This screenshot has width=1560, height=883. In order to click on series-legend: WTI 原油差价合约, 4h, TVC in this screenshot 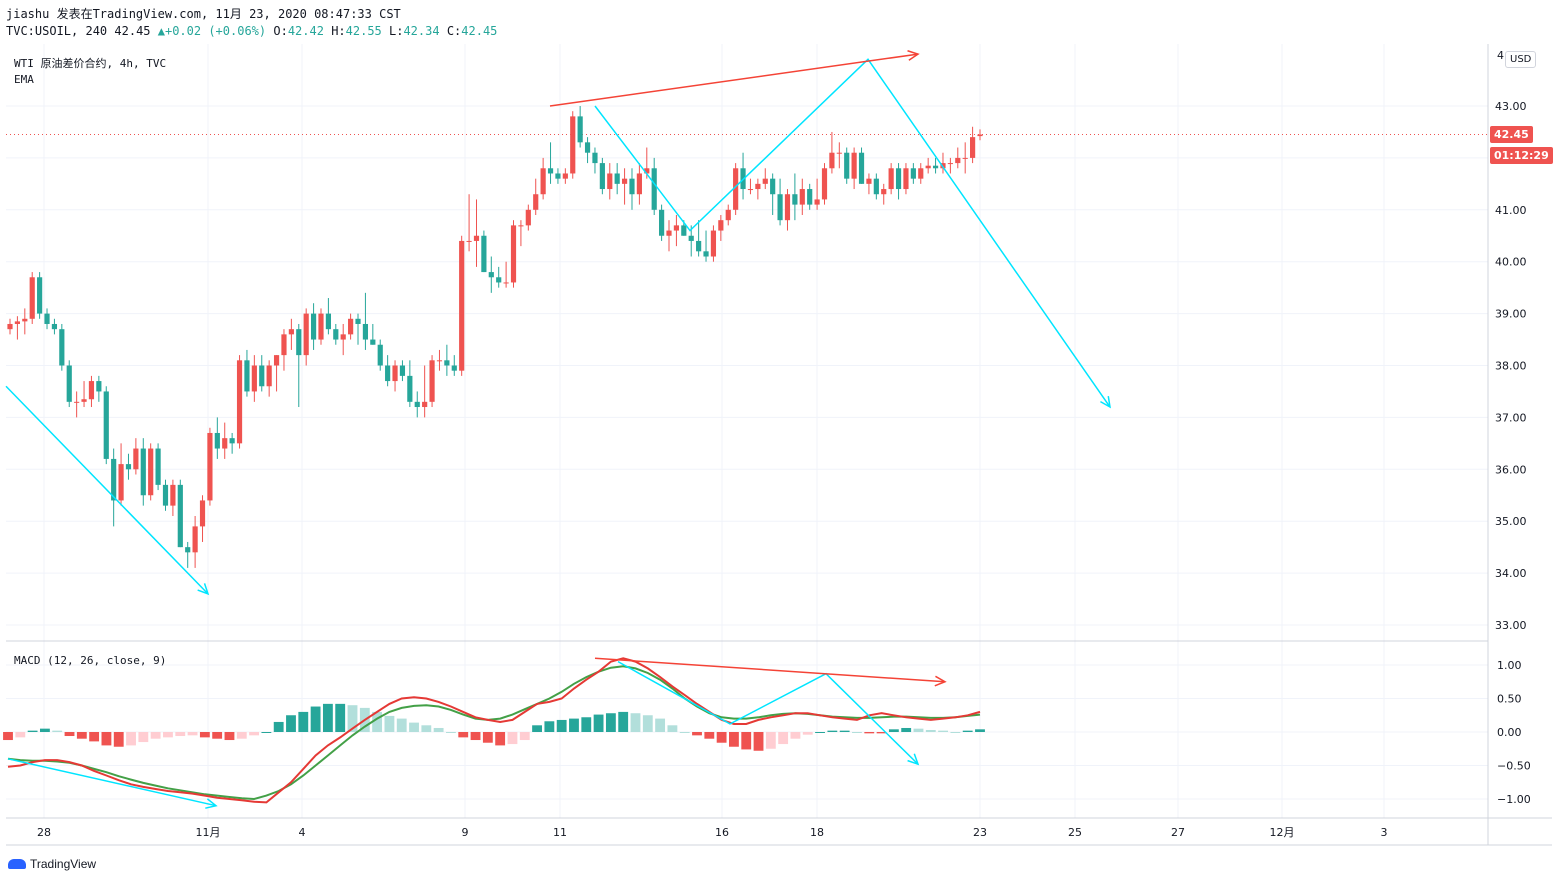, I will do `click(90, 63)`.